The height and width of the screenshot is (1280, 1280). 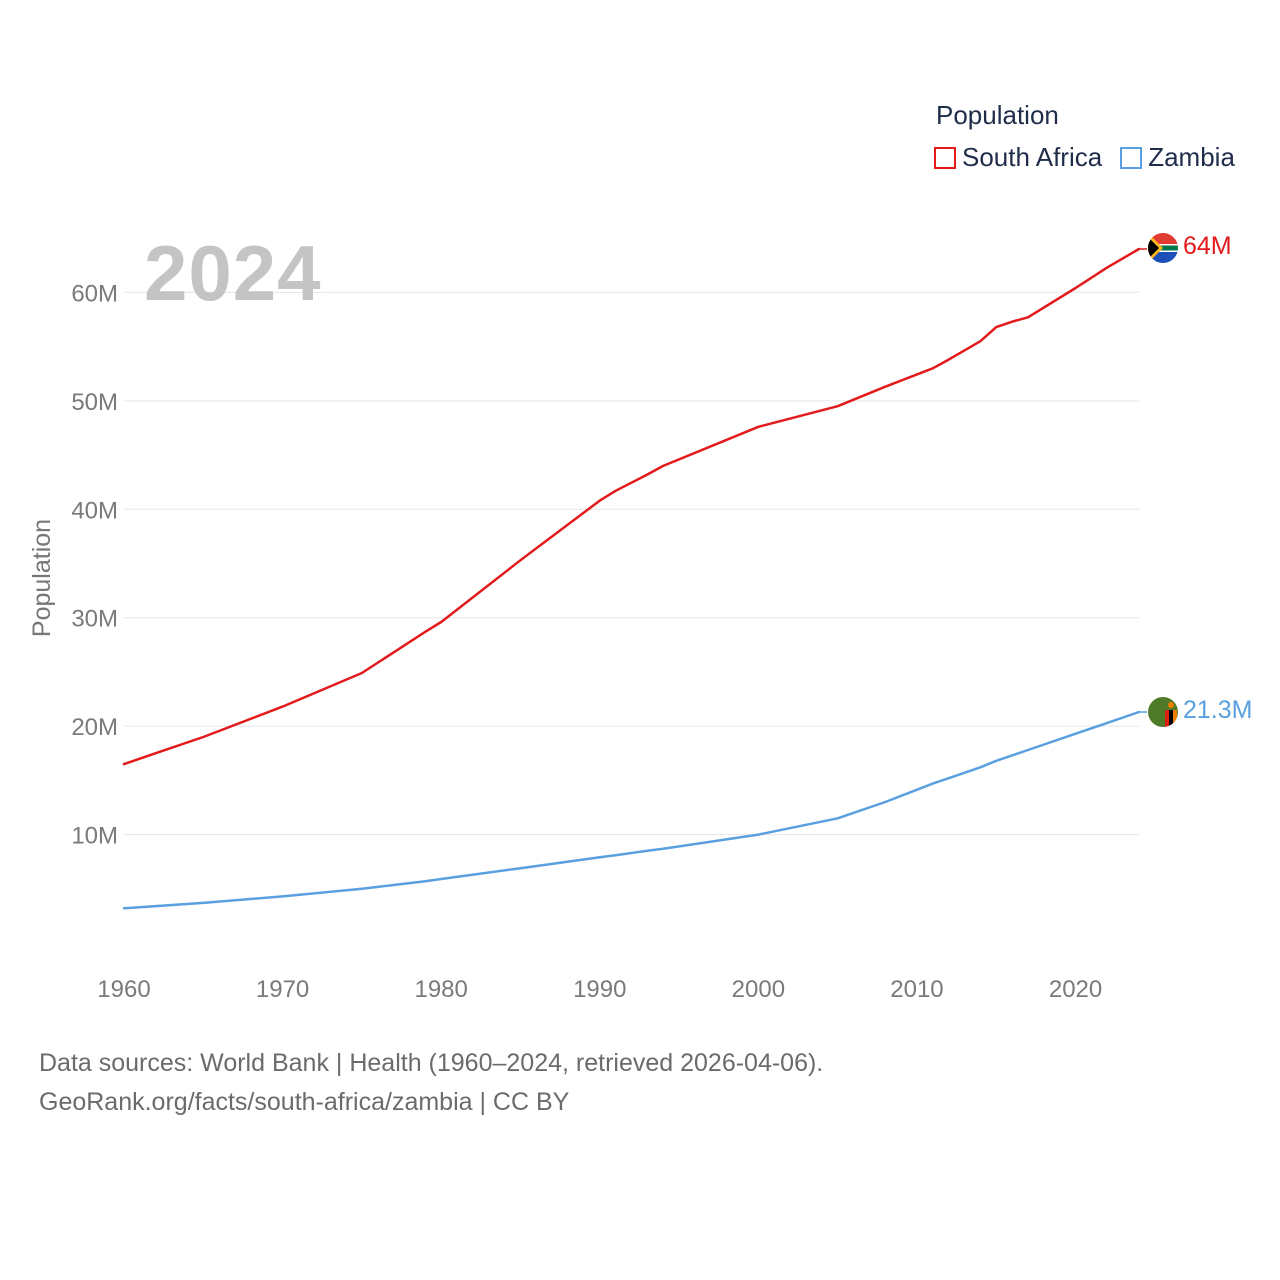 I want to click on y-tick-label: 30M, so click(x=94, y=619).